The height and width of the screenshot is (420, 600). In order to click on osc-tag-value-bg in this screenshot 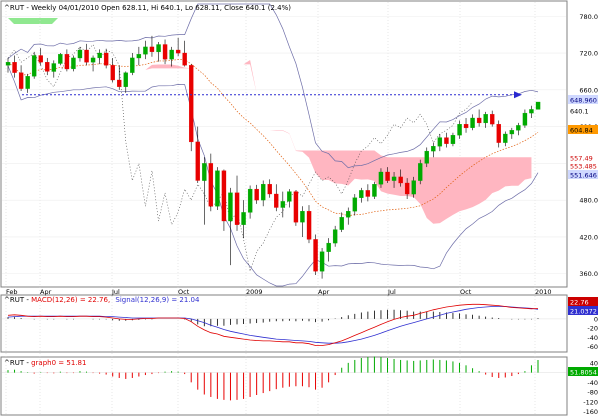, I will do `click(583, 371)`.